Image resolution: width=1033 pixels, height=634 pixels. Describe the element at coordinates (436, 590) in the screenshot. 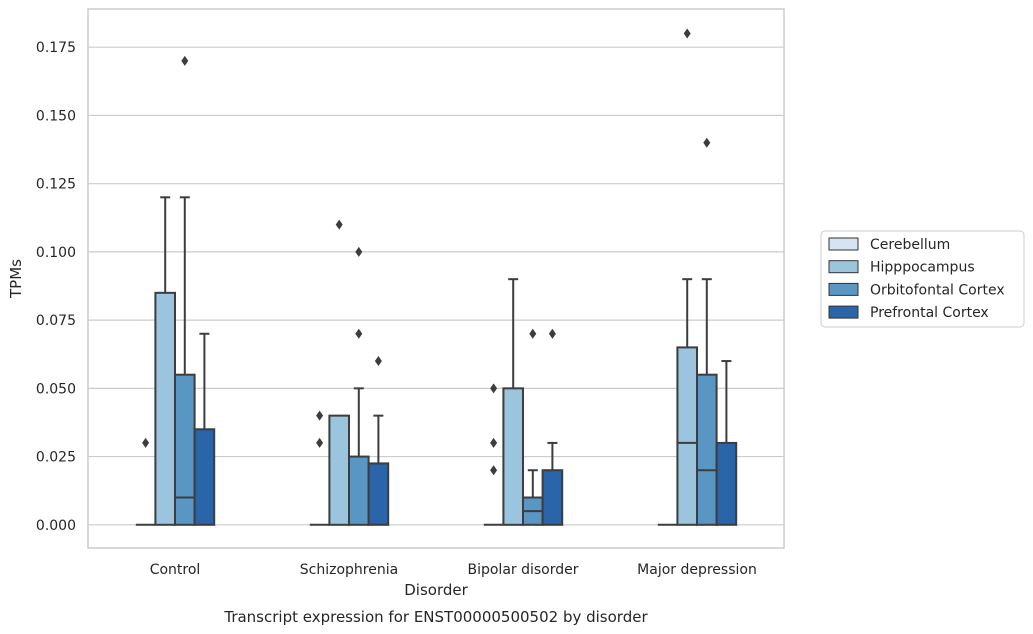

I see `x-axis-title: Disorder` at that location.